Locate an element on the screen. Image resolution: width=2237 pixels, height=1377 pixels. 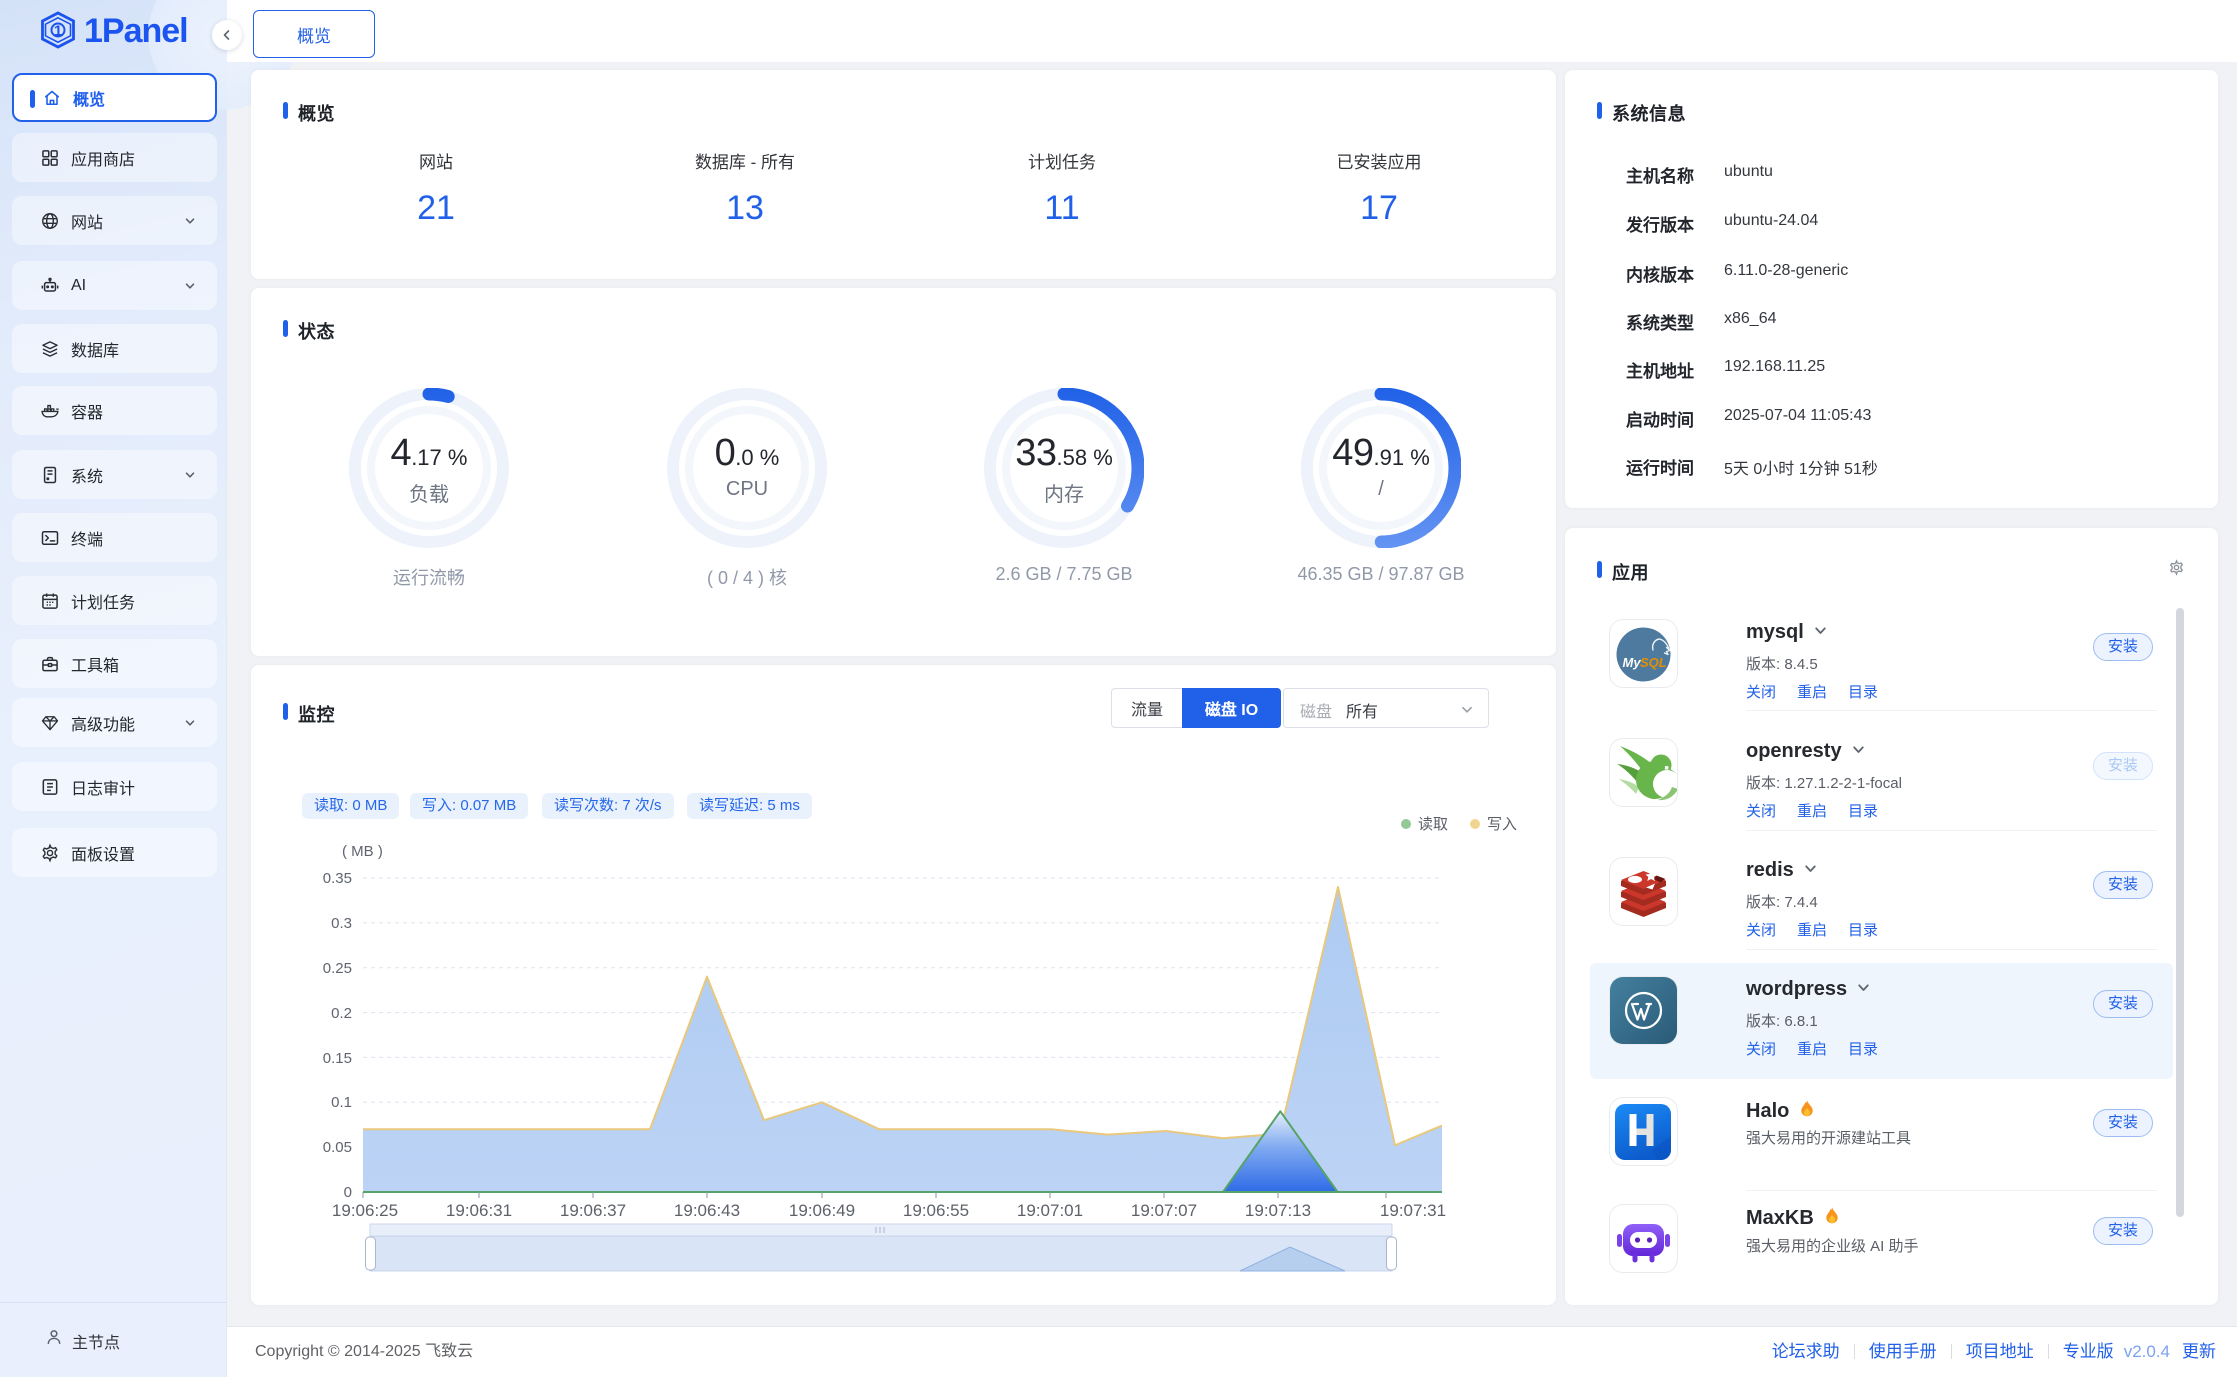
svg-text: 0.2 is located at coordinates (341, 1013).